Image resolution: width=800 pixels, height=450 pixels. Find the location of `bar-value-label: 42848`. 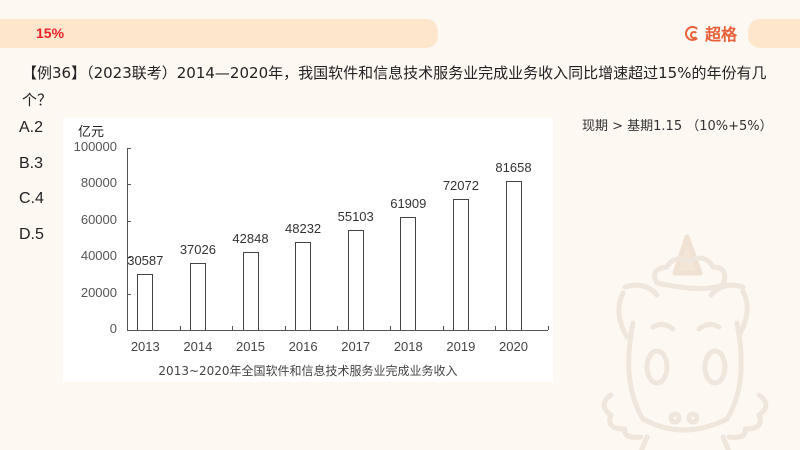

bar-value-label: 42848 is located at coordinates (250, 239).